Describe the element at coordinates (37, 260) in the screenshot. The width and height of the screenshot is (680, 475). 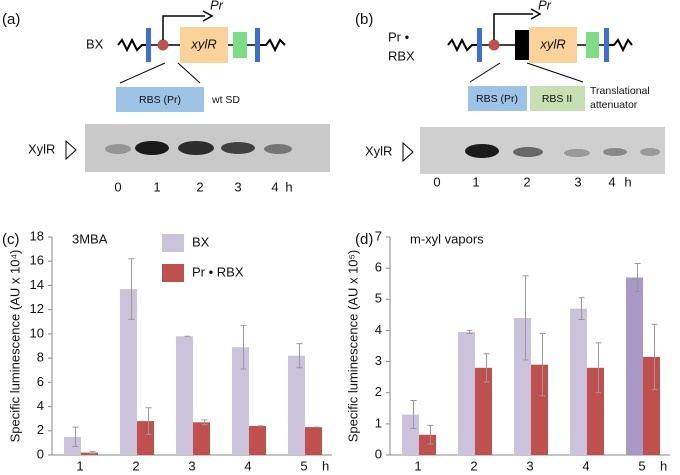
I see `y-tick-label: 16` at that location.